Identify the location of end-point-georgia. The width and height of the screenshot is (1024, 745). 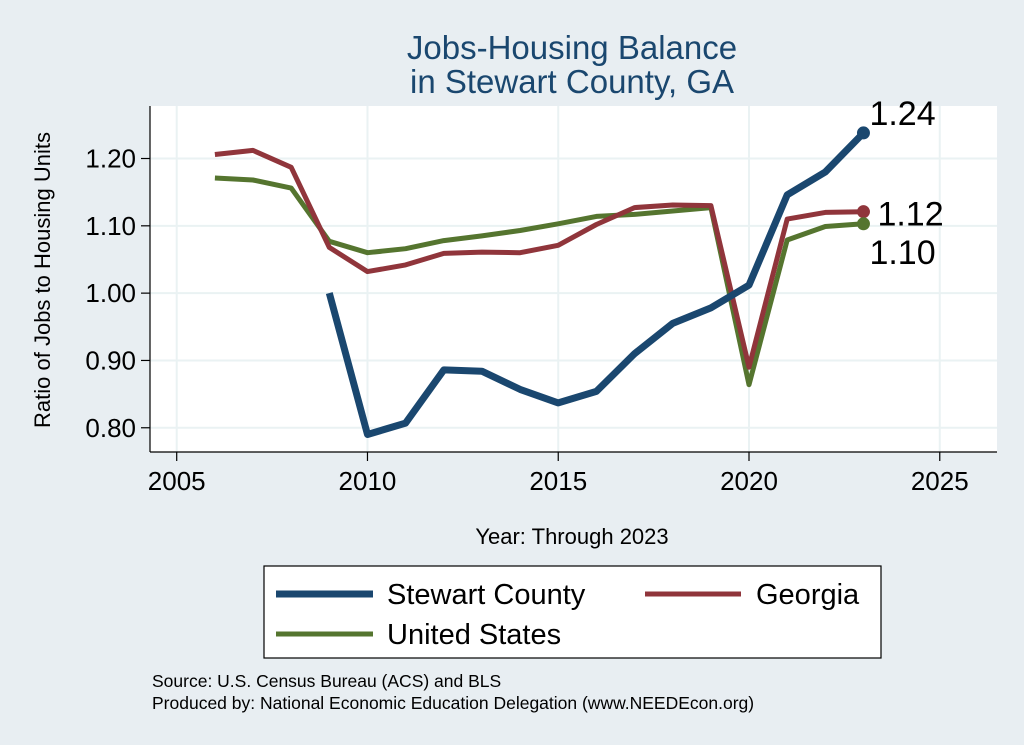
(863, 212).